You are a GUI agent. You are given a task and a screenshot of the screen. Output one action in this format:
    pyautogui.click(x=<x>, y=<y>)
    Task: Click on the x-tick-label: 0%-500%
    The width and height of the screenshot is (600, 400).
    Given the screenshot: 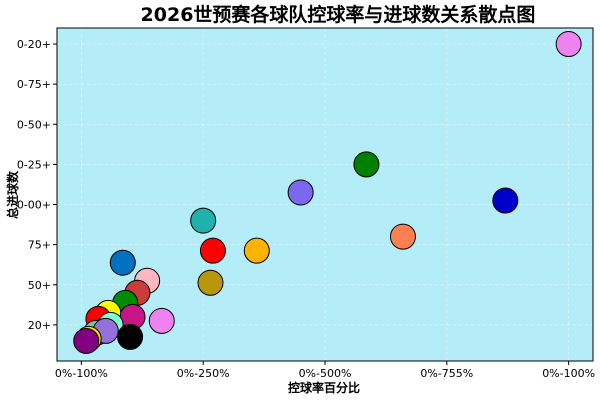 What is the action you would take?
    pyautogui.click(x=325, y=373)
    